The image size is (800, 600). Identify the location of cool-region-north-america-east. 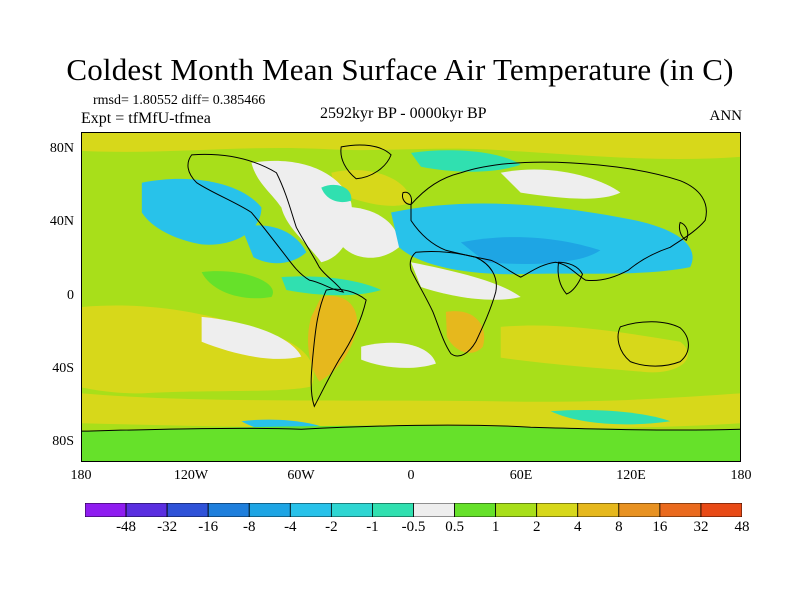
(274, 244).